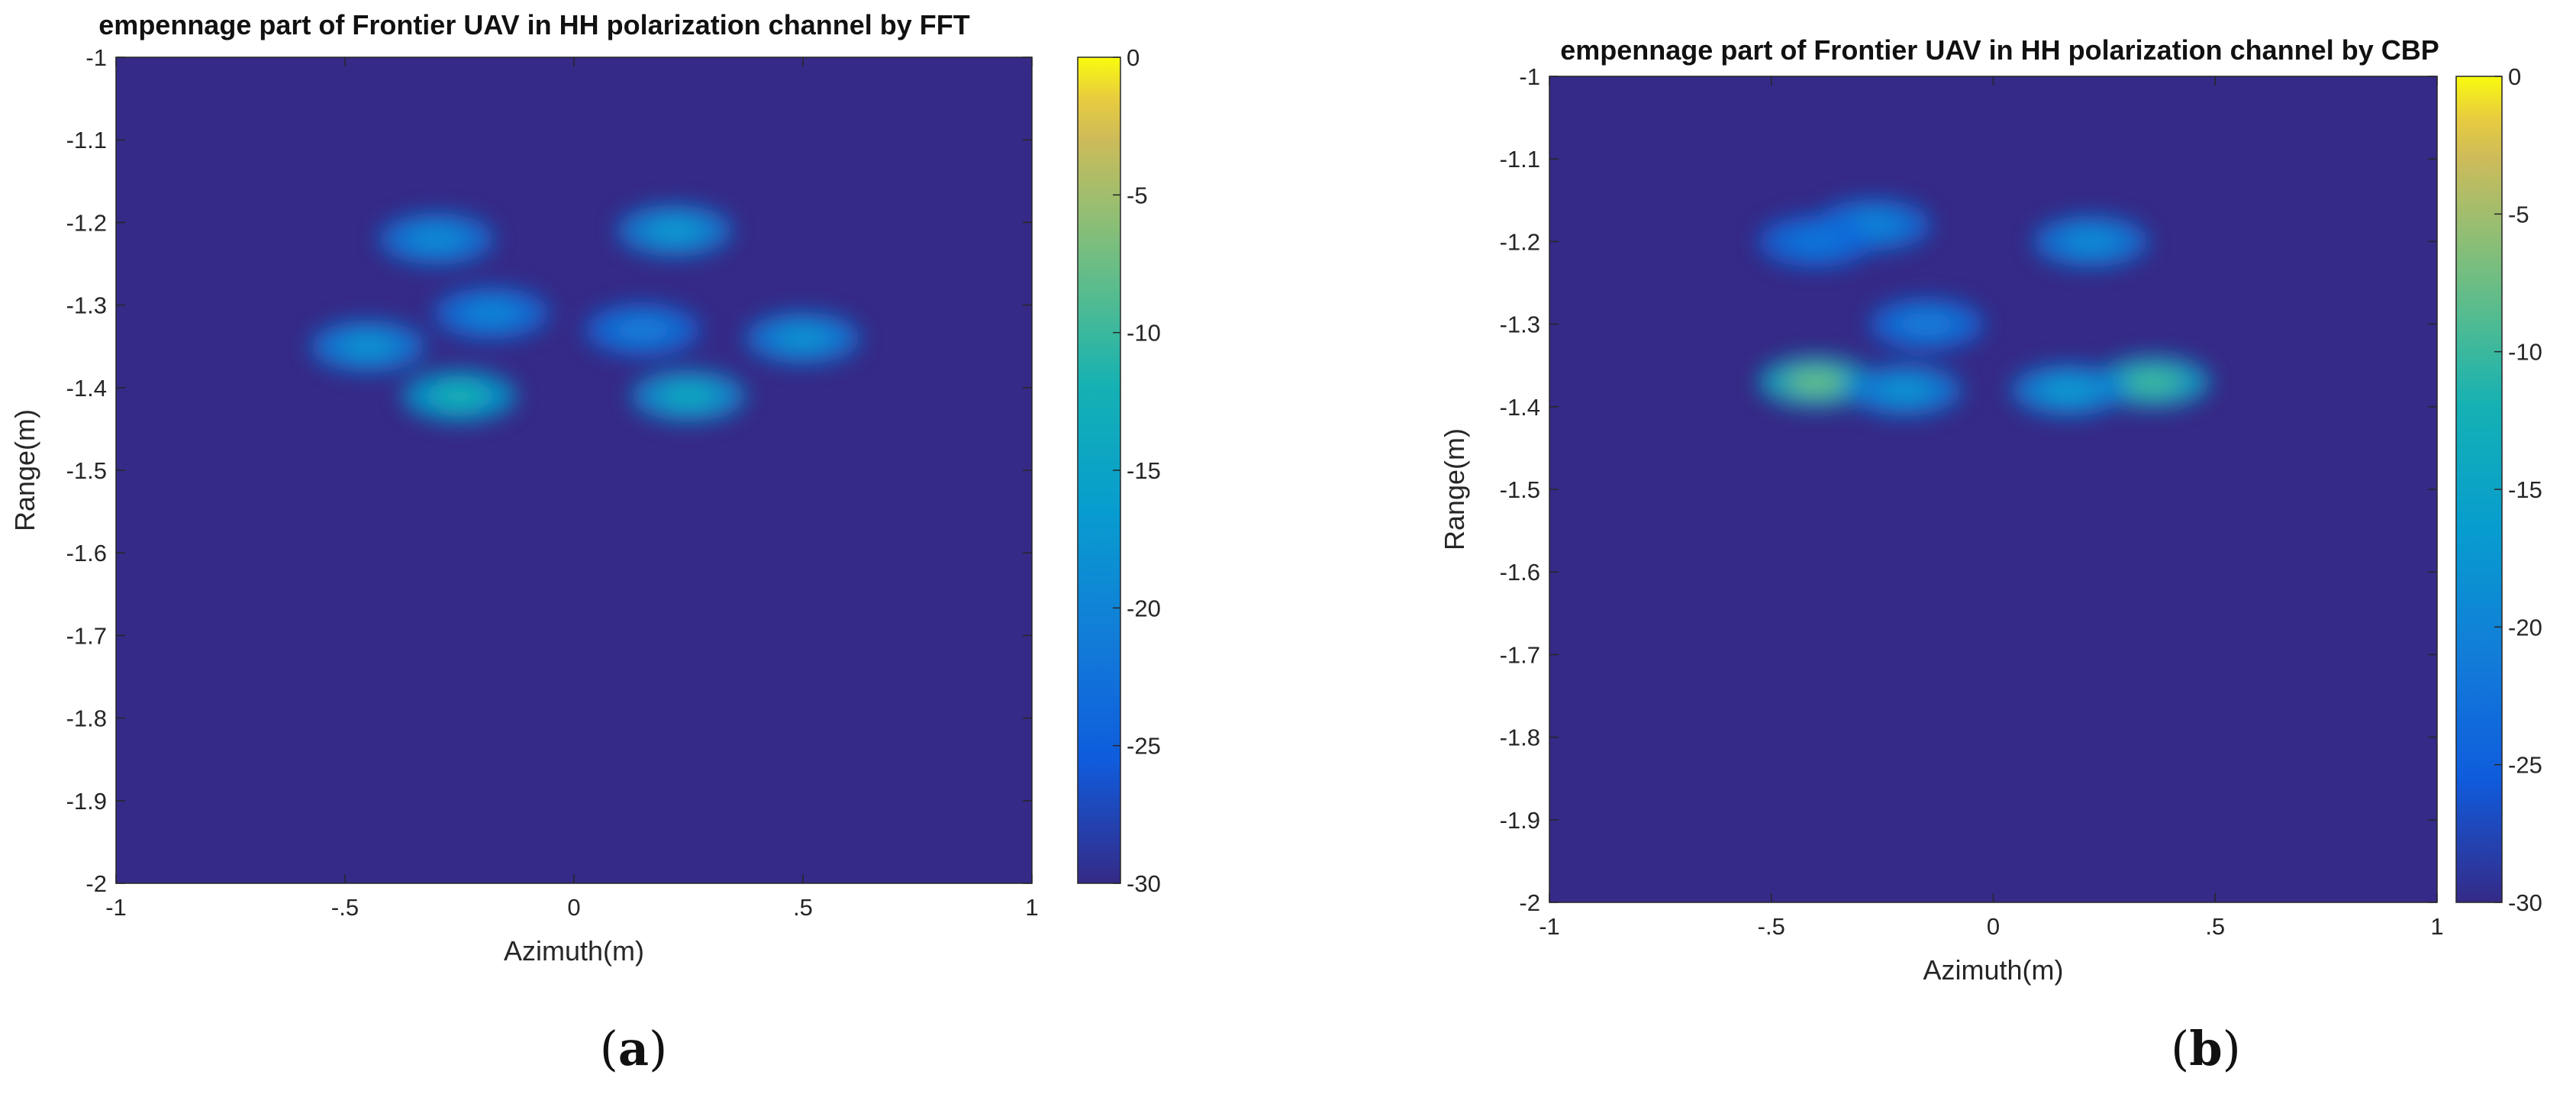  What do you see at coordinates (2206, 1048) in the screenshot?
I see `panel-caption: (b)` at bounding box center [2206, 1048].